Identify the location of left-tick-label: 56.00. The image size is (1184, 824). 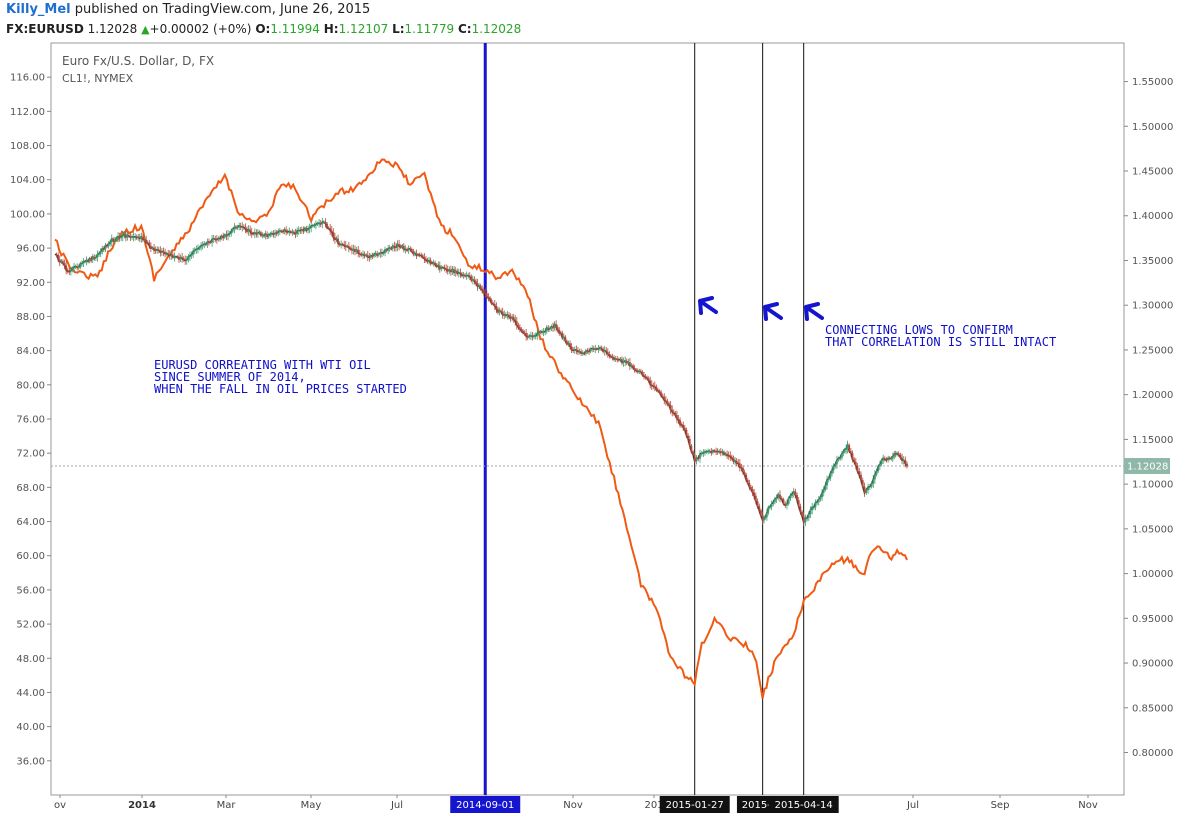
(30, 590).